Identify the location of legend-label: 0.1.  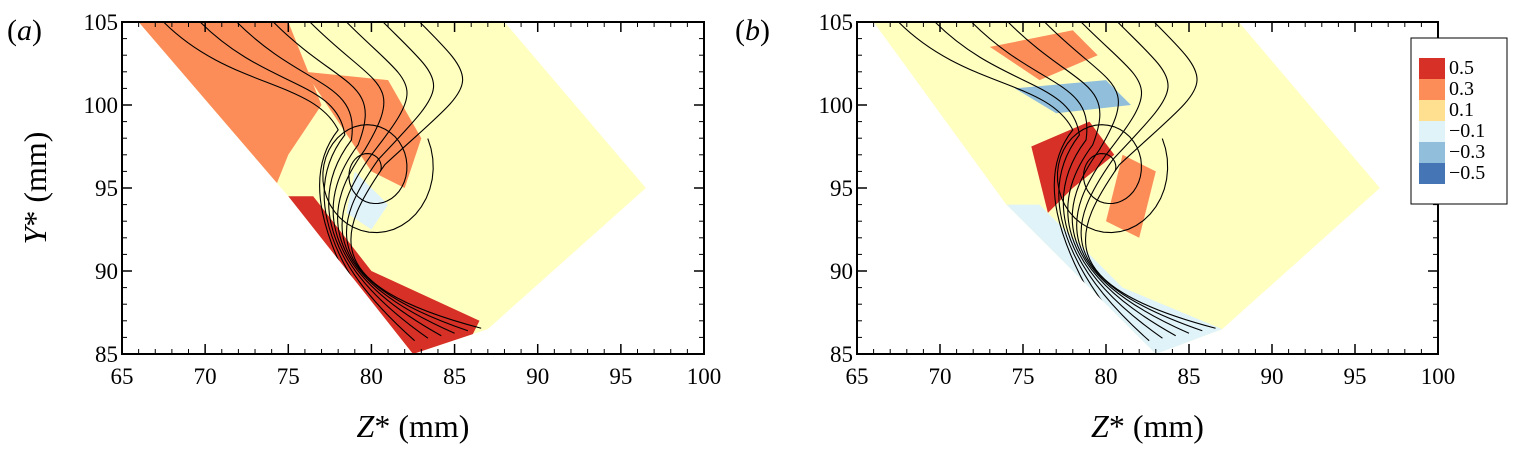
(1461, 110).